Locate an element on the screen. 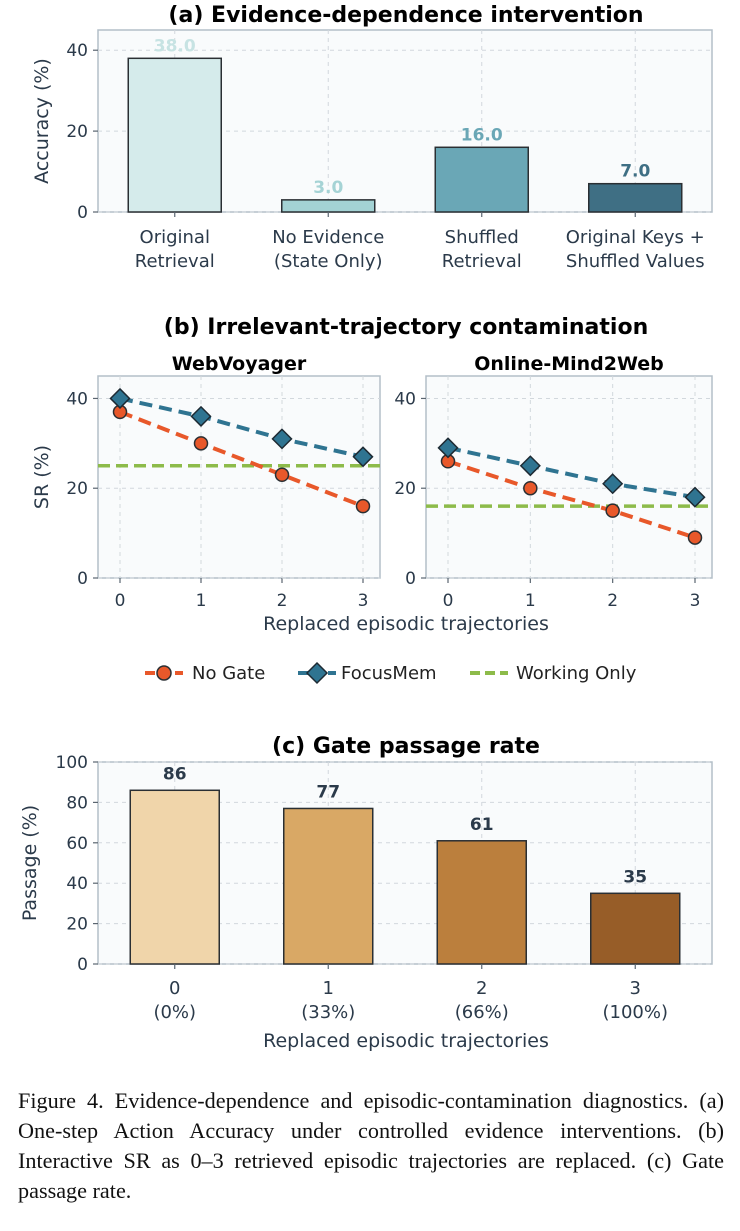 This screenshot has width=740, height=1231. legend-item: Working Only is located at coordinates (553, 673).